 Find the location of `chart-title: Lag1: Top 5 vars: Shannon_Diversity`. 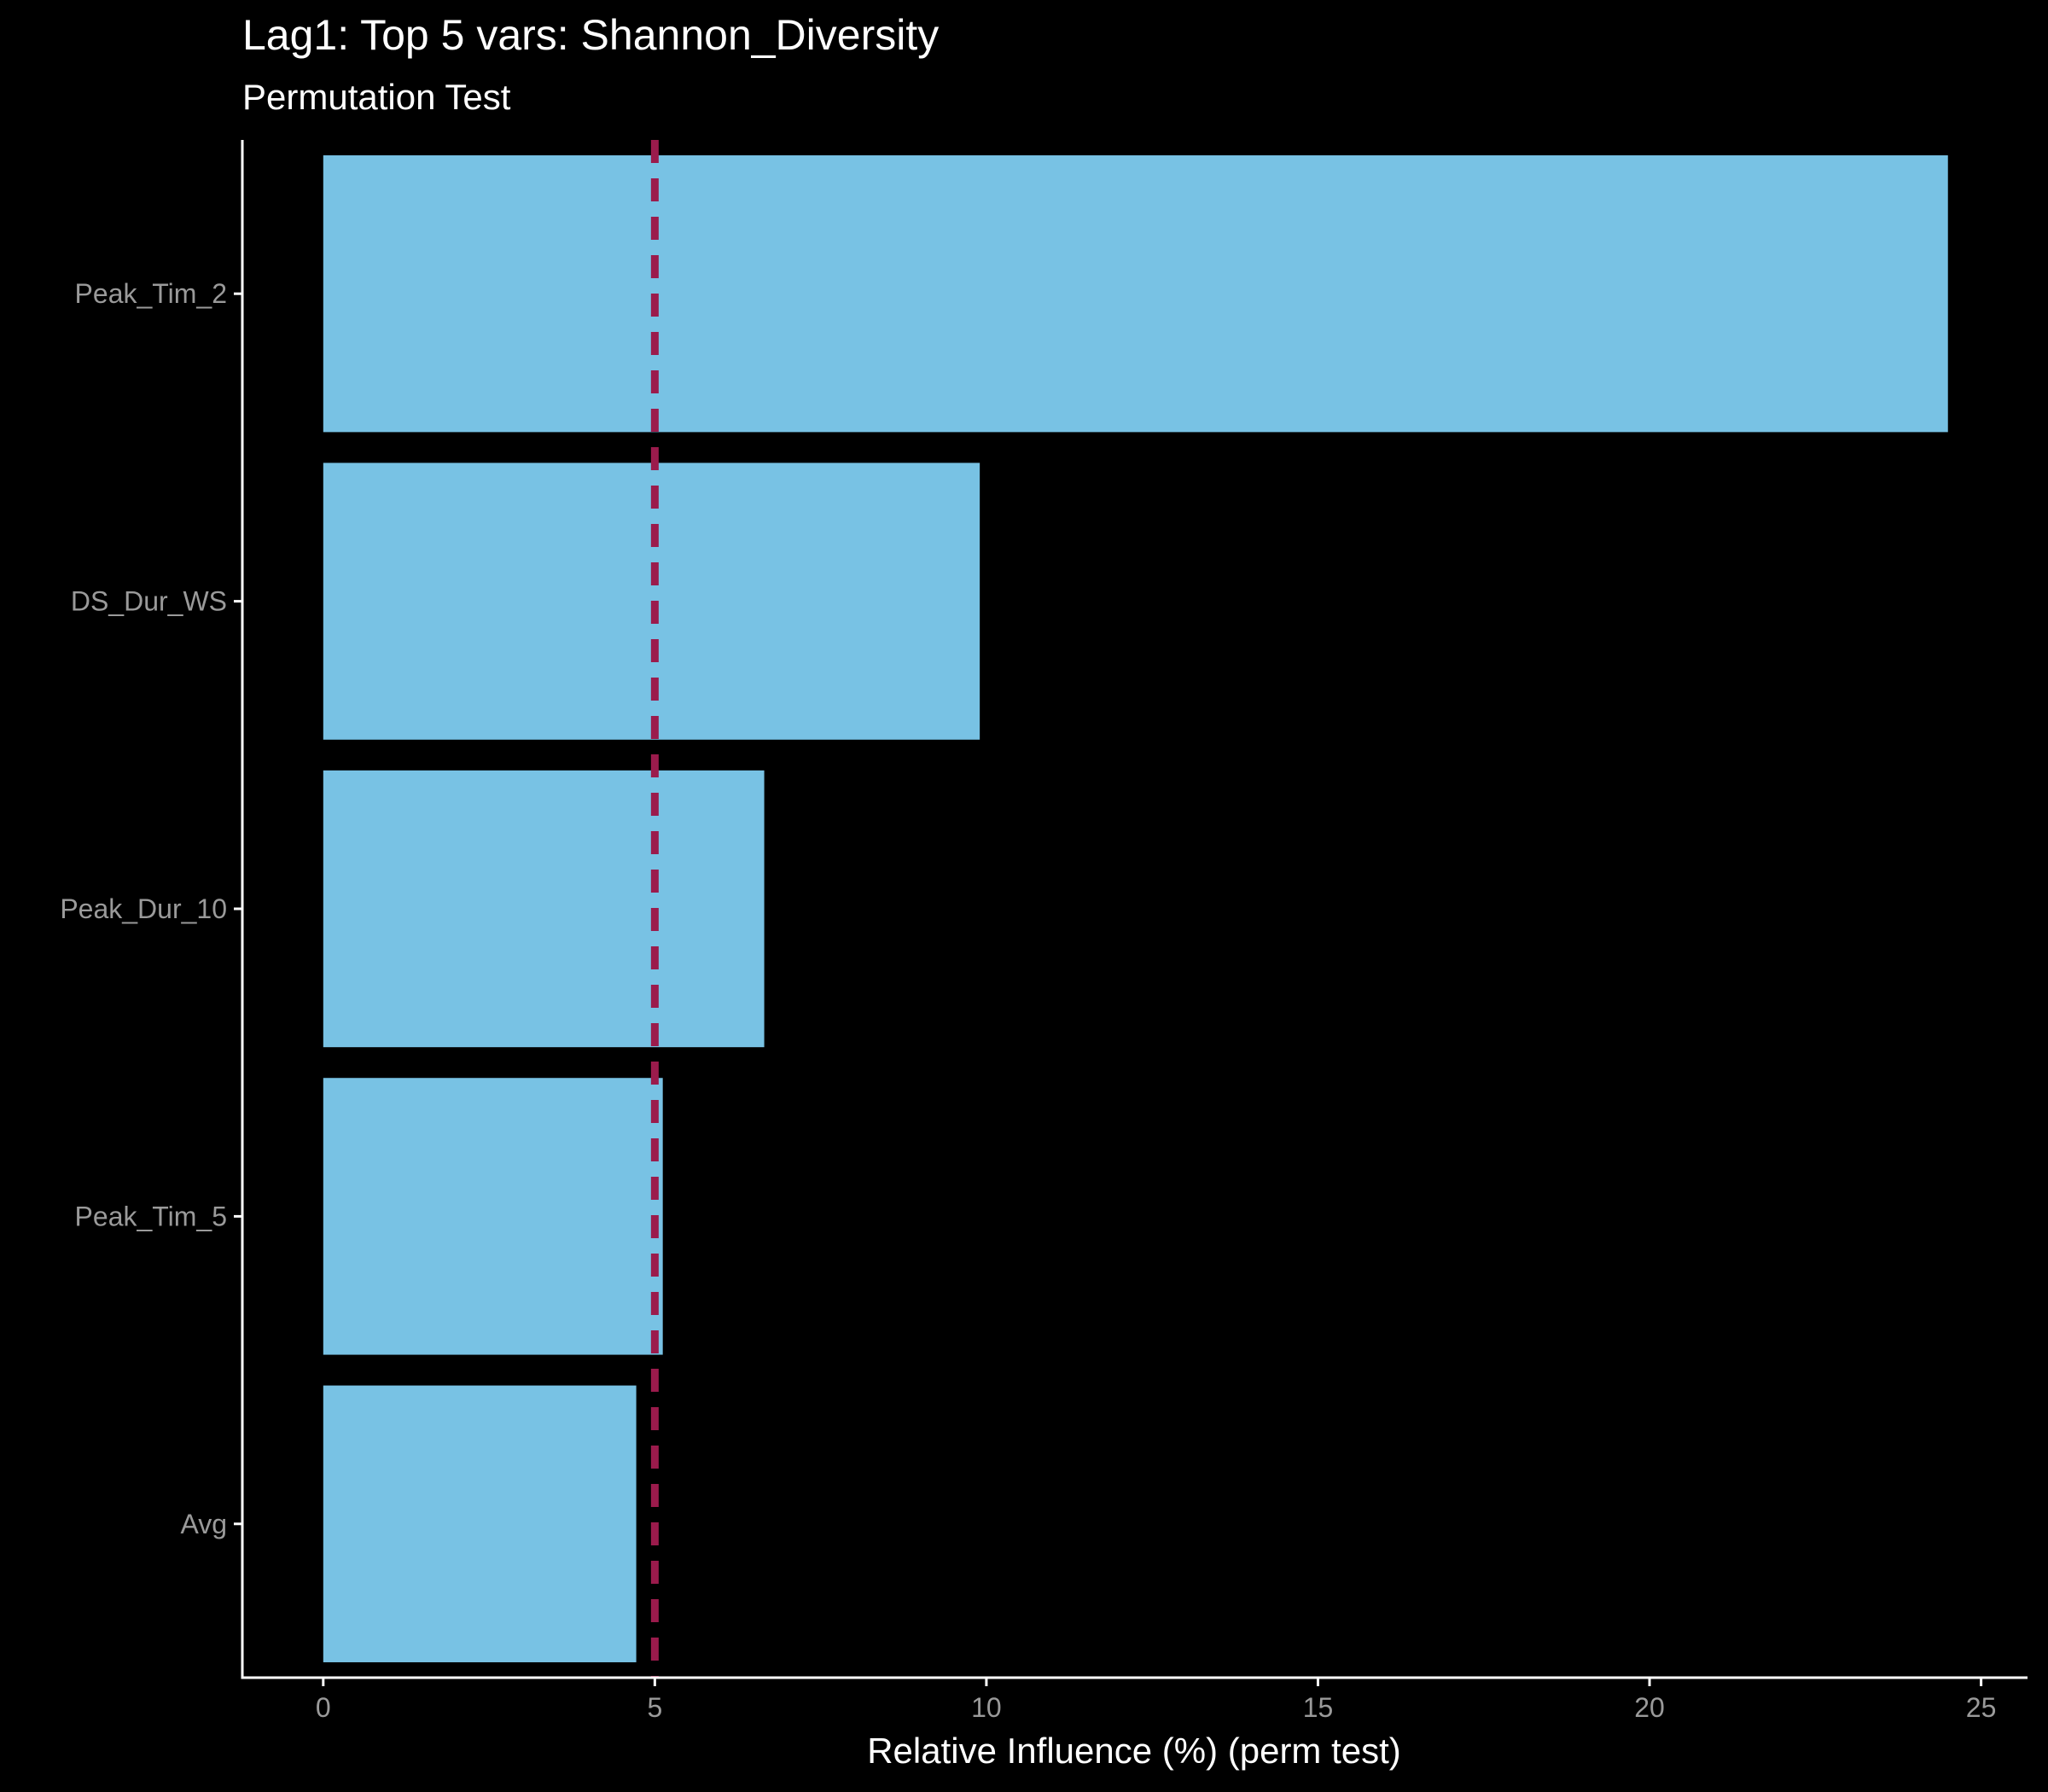

chart-title: Lag1: Top 5 vars: Shannon_Diversity is located at coordinates (590, 35).